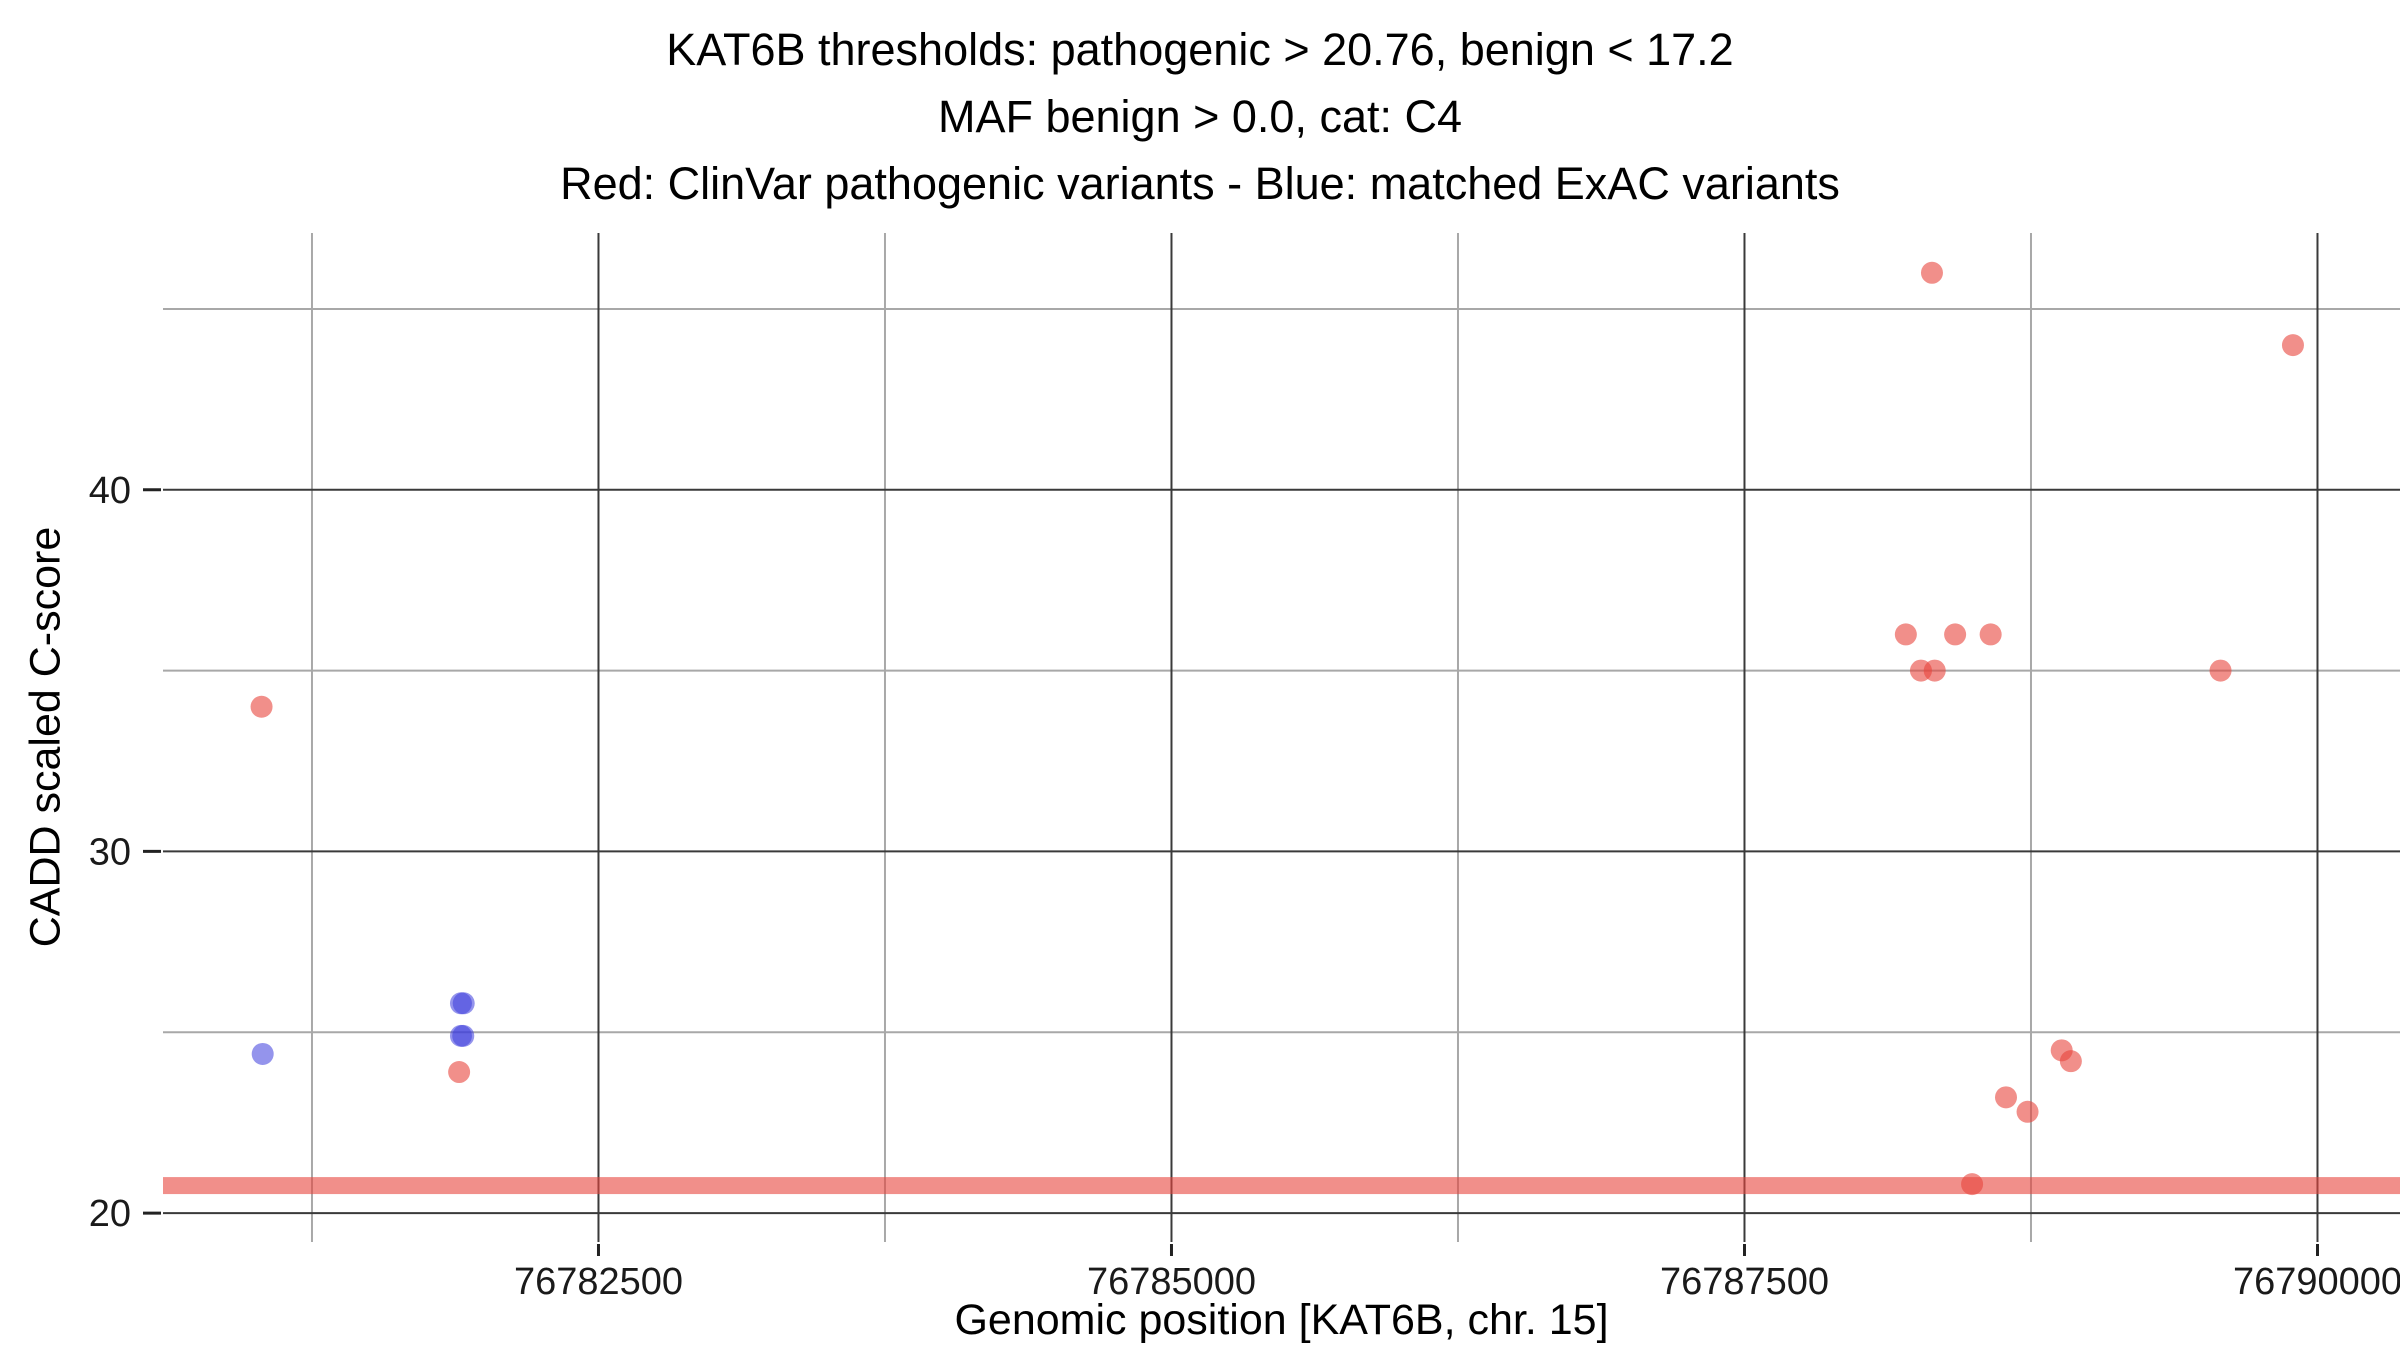 This screenshot has height=1350, width=2400. I want to click on x-tick-label: 76790000, so click(2316, 1282).